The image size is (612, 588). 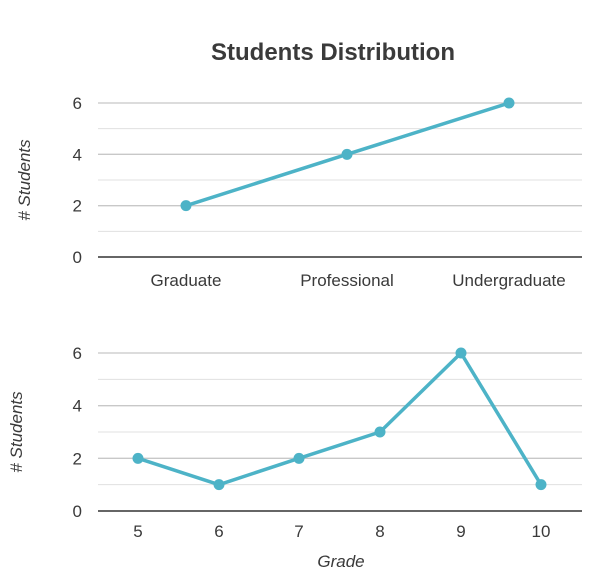 What do you see at coordinates (186, 280) in the screenshot?
I see `x-tick-label: Graduate` at bounding box center [186, 280].